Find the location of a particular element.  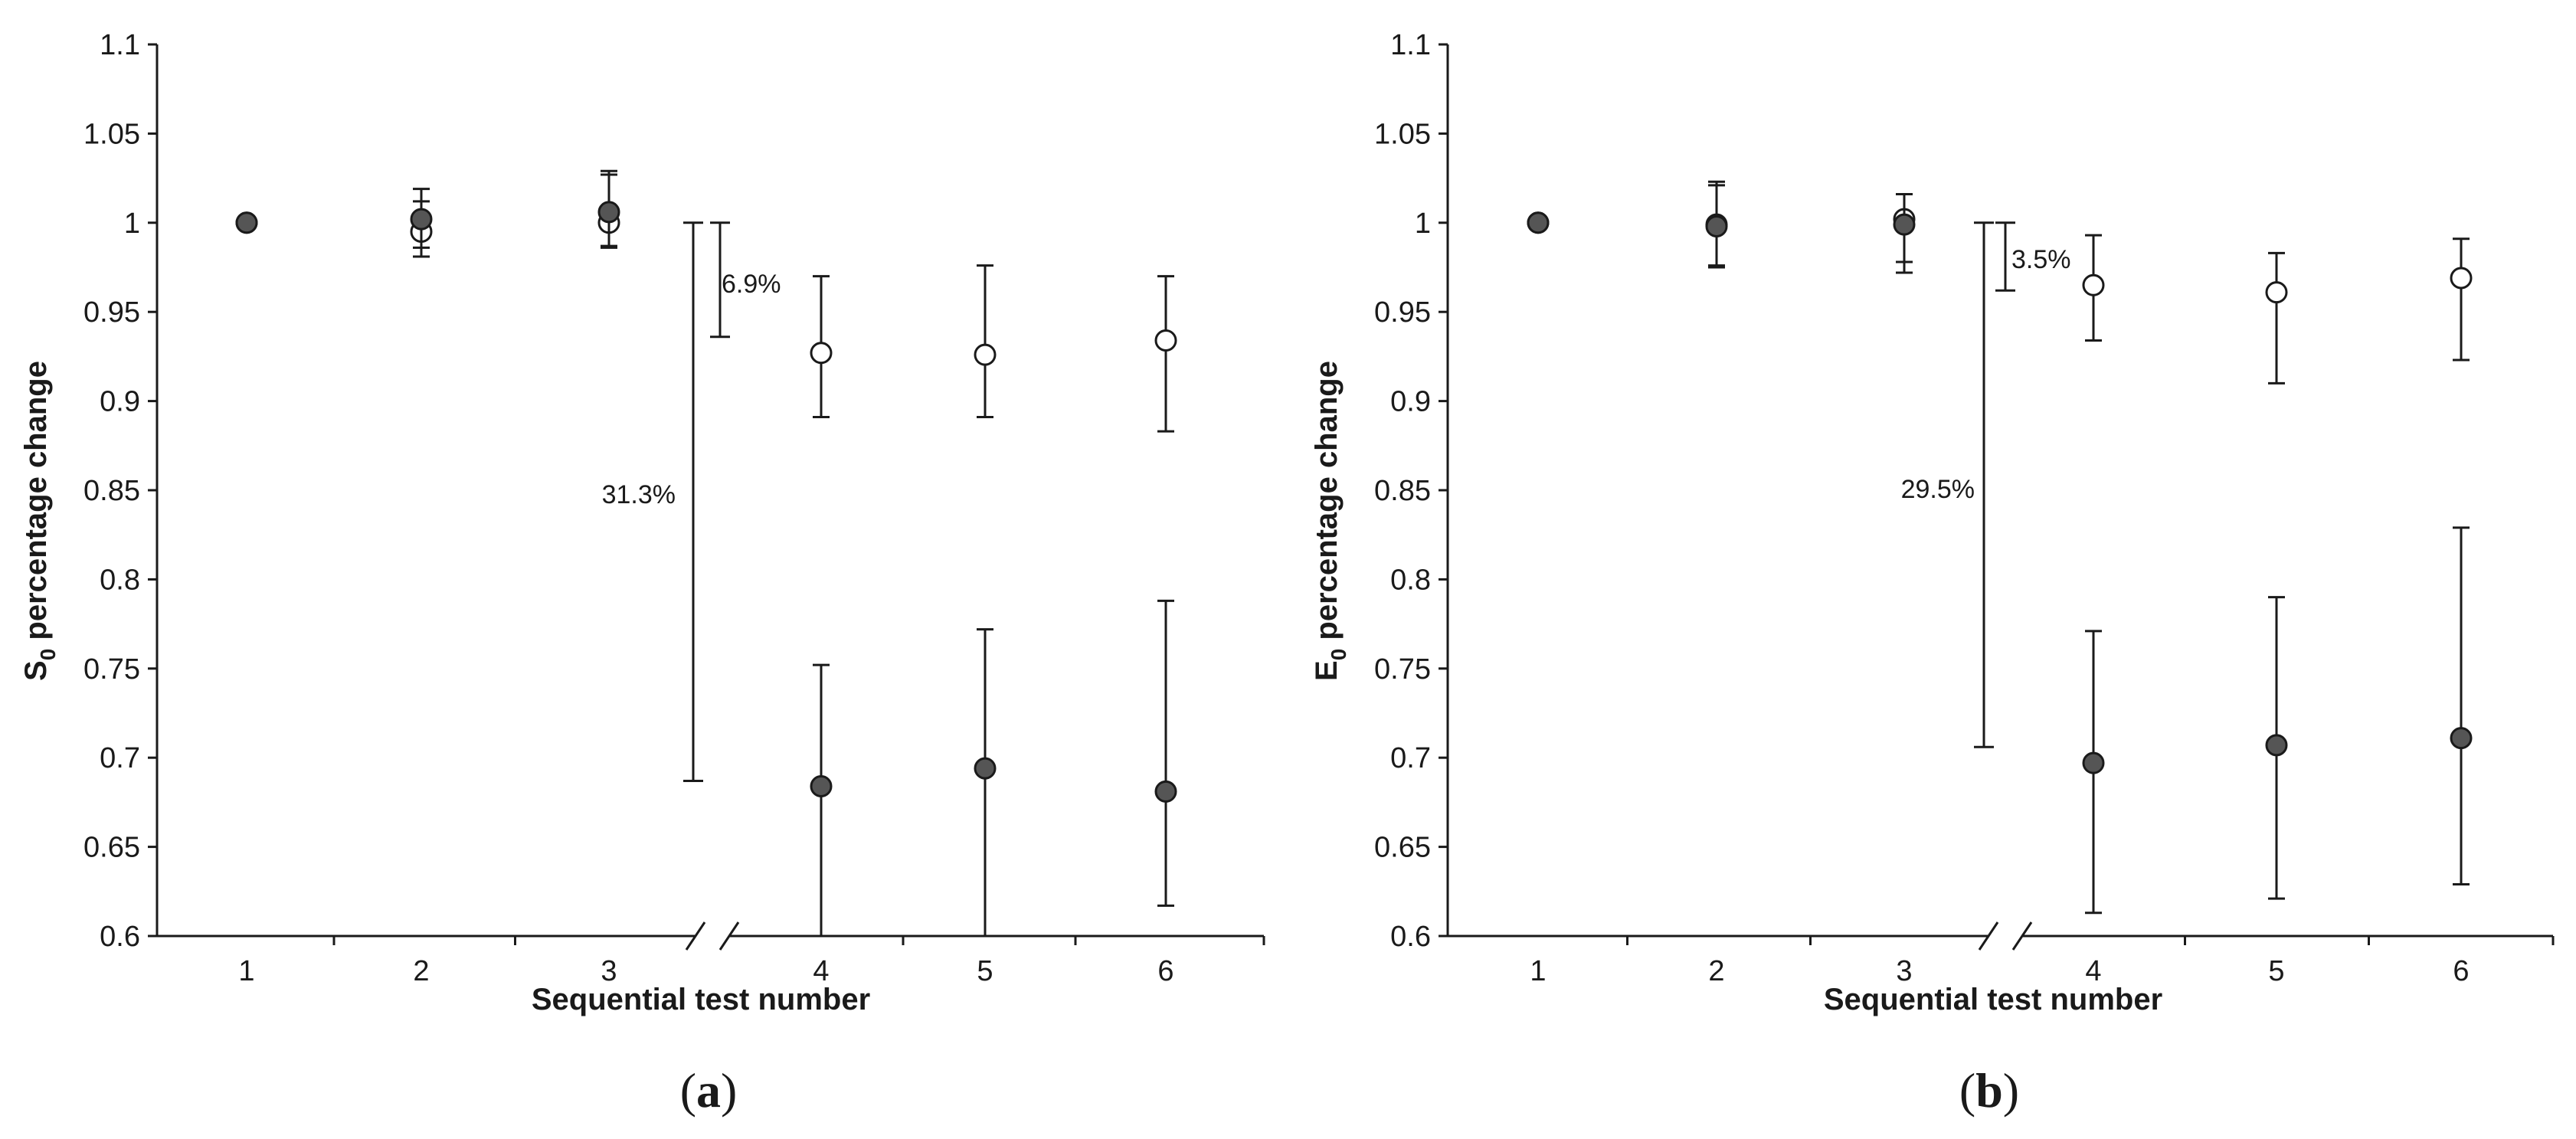

inner-change-bracket: 3.5% is located at coordinates (2033, 256).